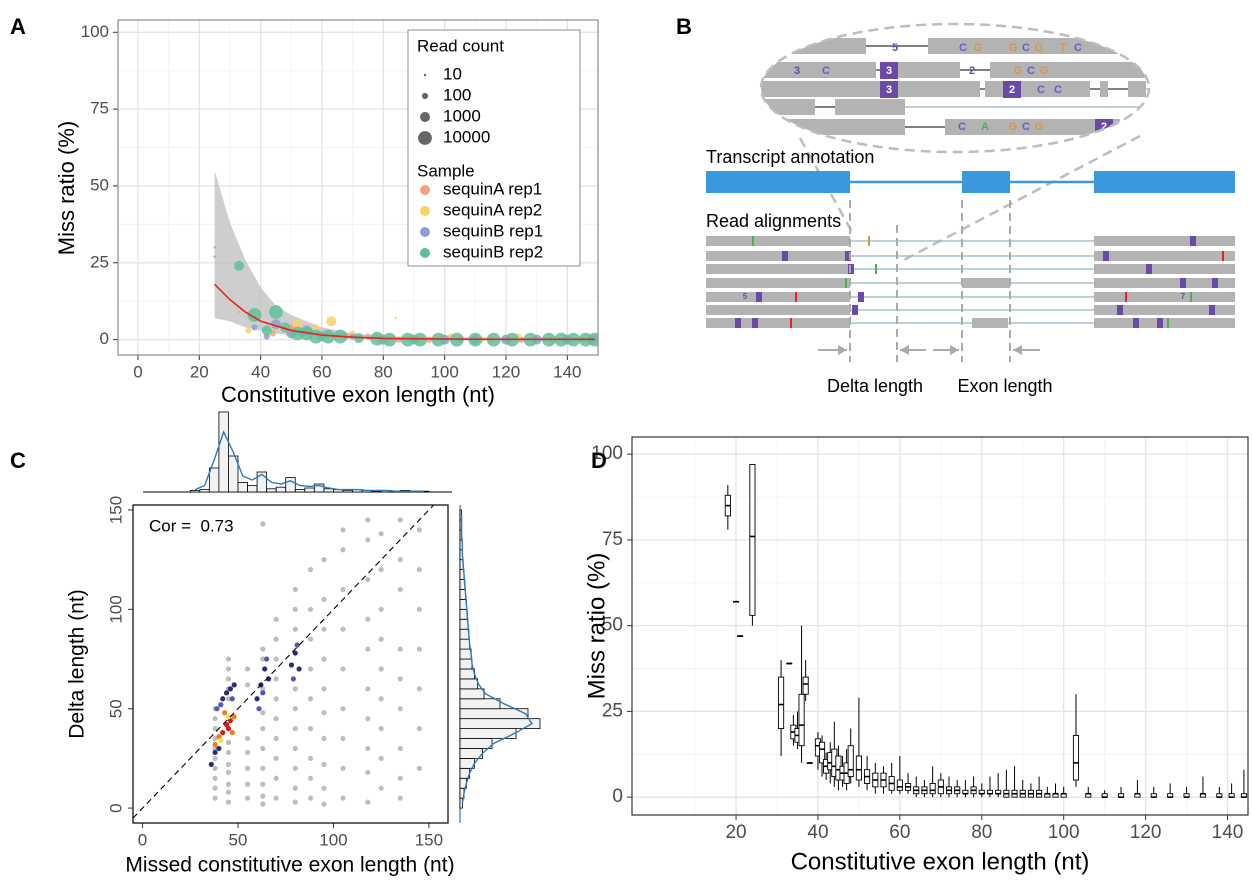  Describe the element at coordinates (492, 188) in the screenshot. I see `legend-label: sequinA rep1` at that location.